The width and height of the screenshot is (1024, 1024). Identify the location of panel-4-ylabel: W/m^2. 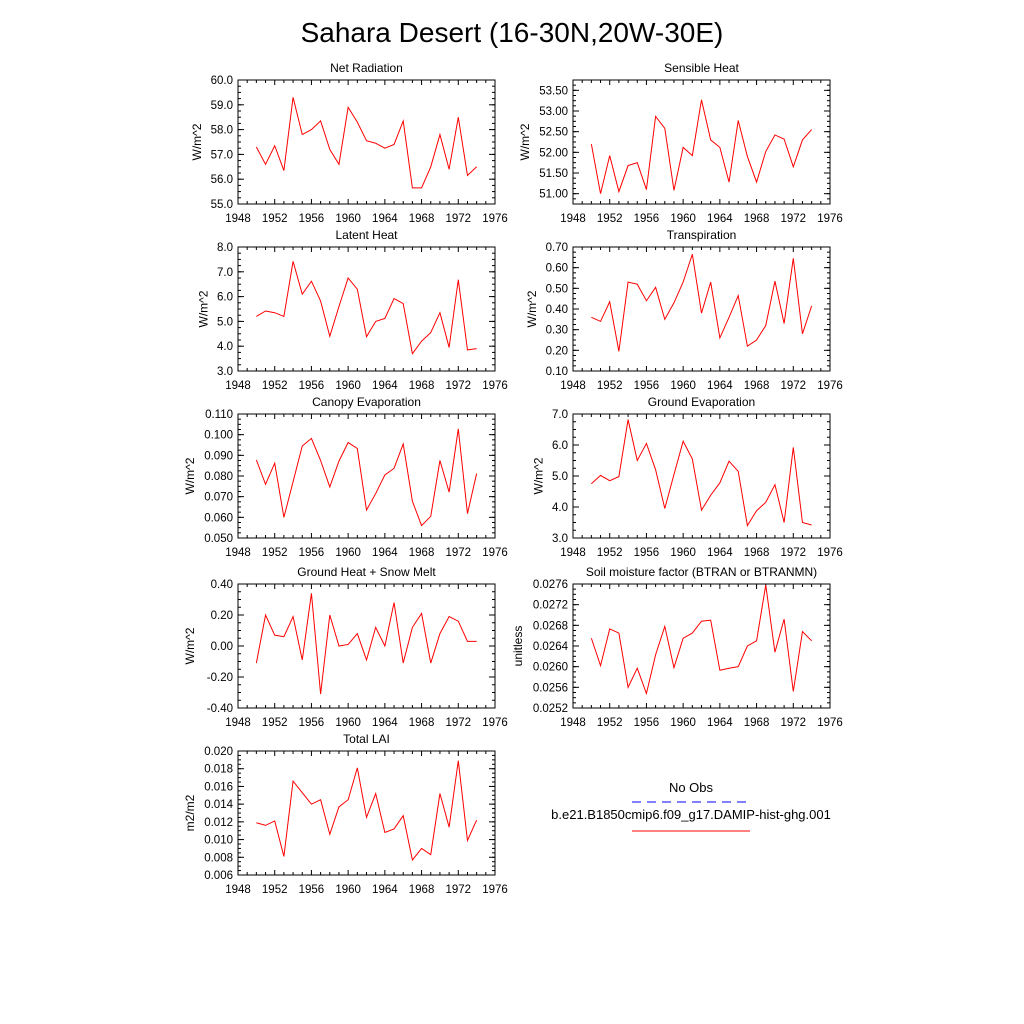
(532, 308).